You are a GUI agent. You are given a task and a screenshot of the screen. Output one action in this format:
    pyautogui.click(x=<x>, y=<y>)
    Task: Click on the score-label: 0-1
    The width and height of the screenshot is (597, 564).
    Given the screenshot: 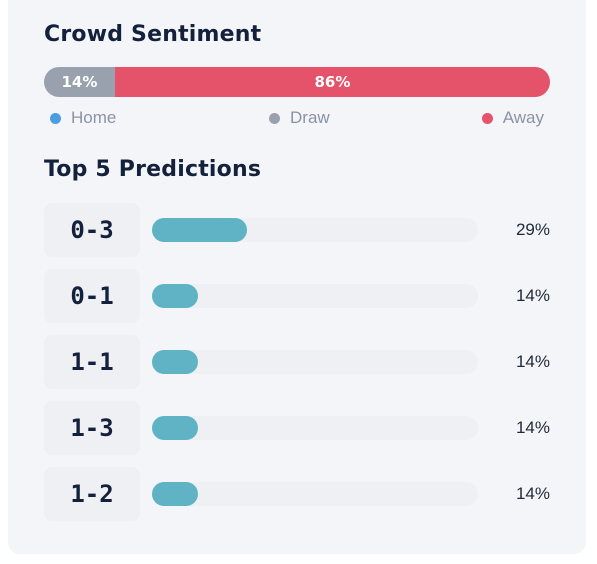 What is the action you would take?
    pyautogui.click(x=92, y=296)
    